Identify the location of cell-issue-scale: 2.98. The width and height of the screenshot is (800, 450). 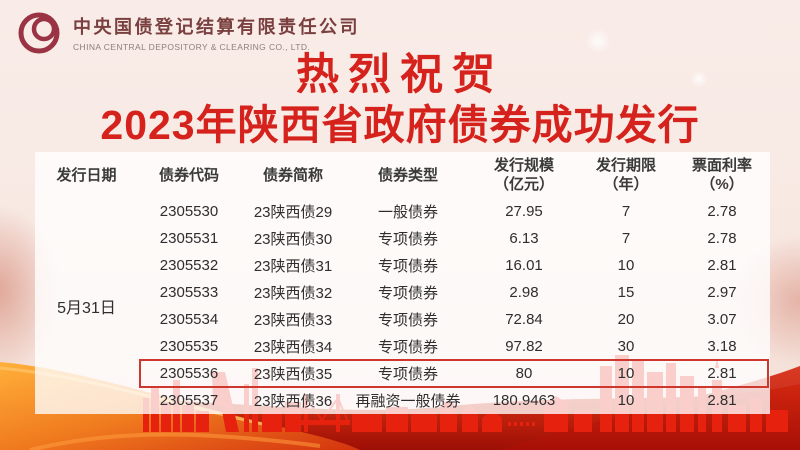
(524, 292).